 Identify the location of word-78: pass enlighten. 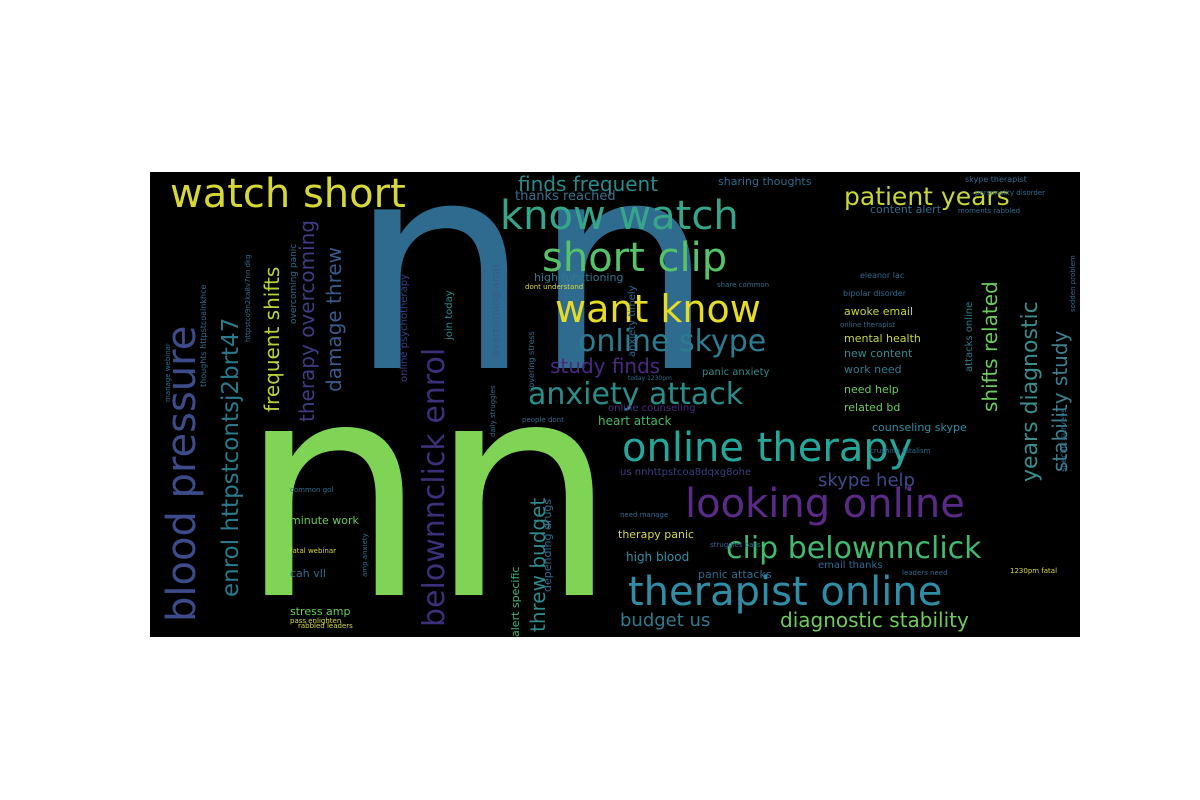
(316, 621).